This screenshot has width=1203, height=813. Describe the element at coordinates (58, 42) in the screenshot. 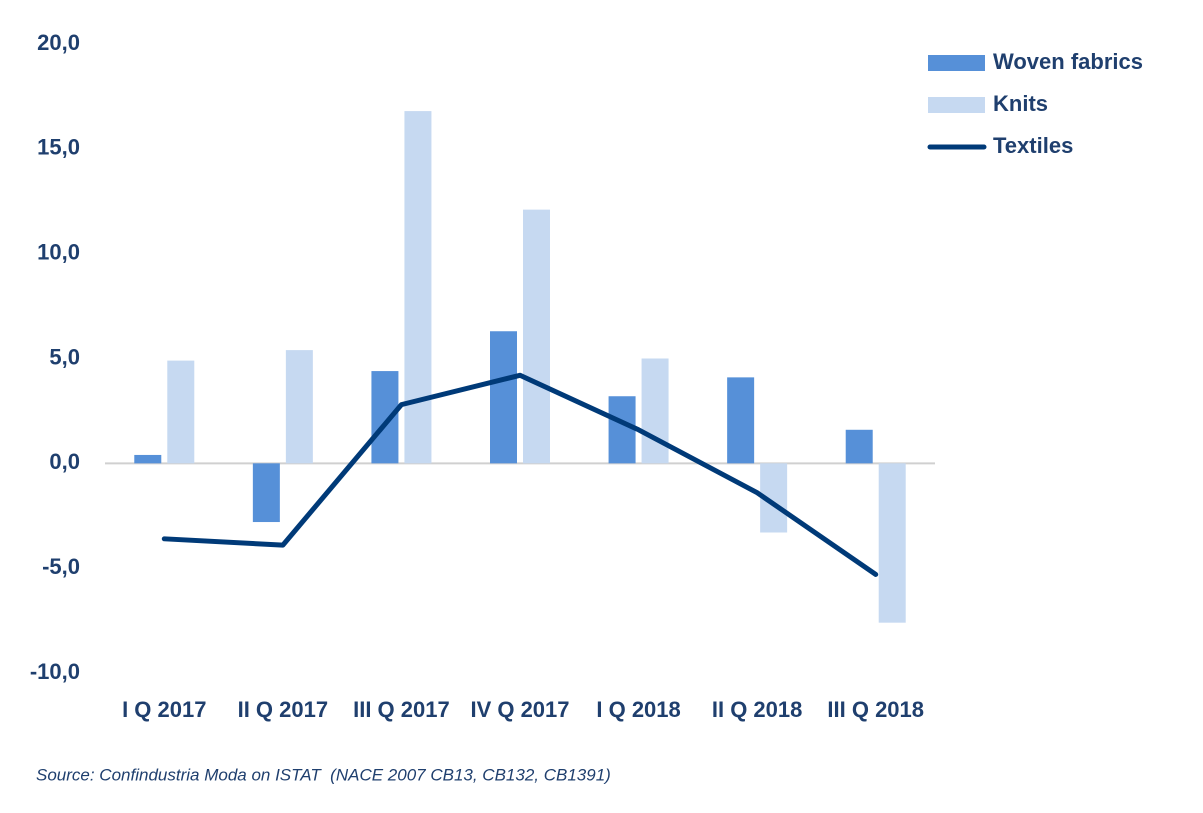

I see `y-tick-label: 20,0` at that location.